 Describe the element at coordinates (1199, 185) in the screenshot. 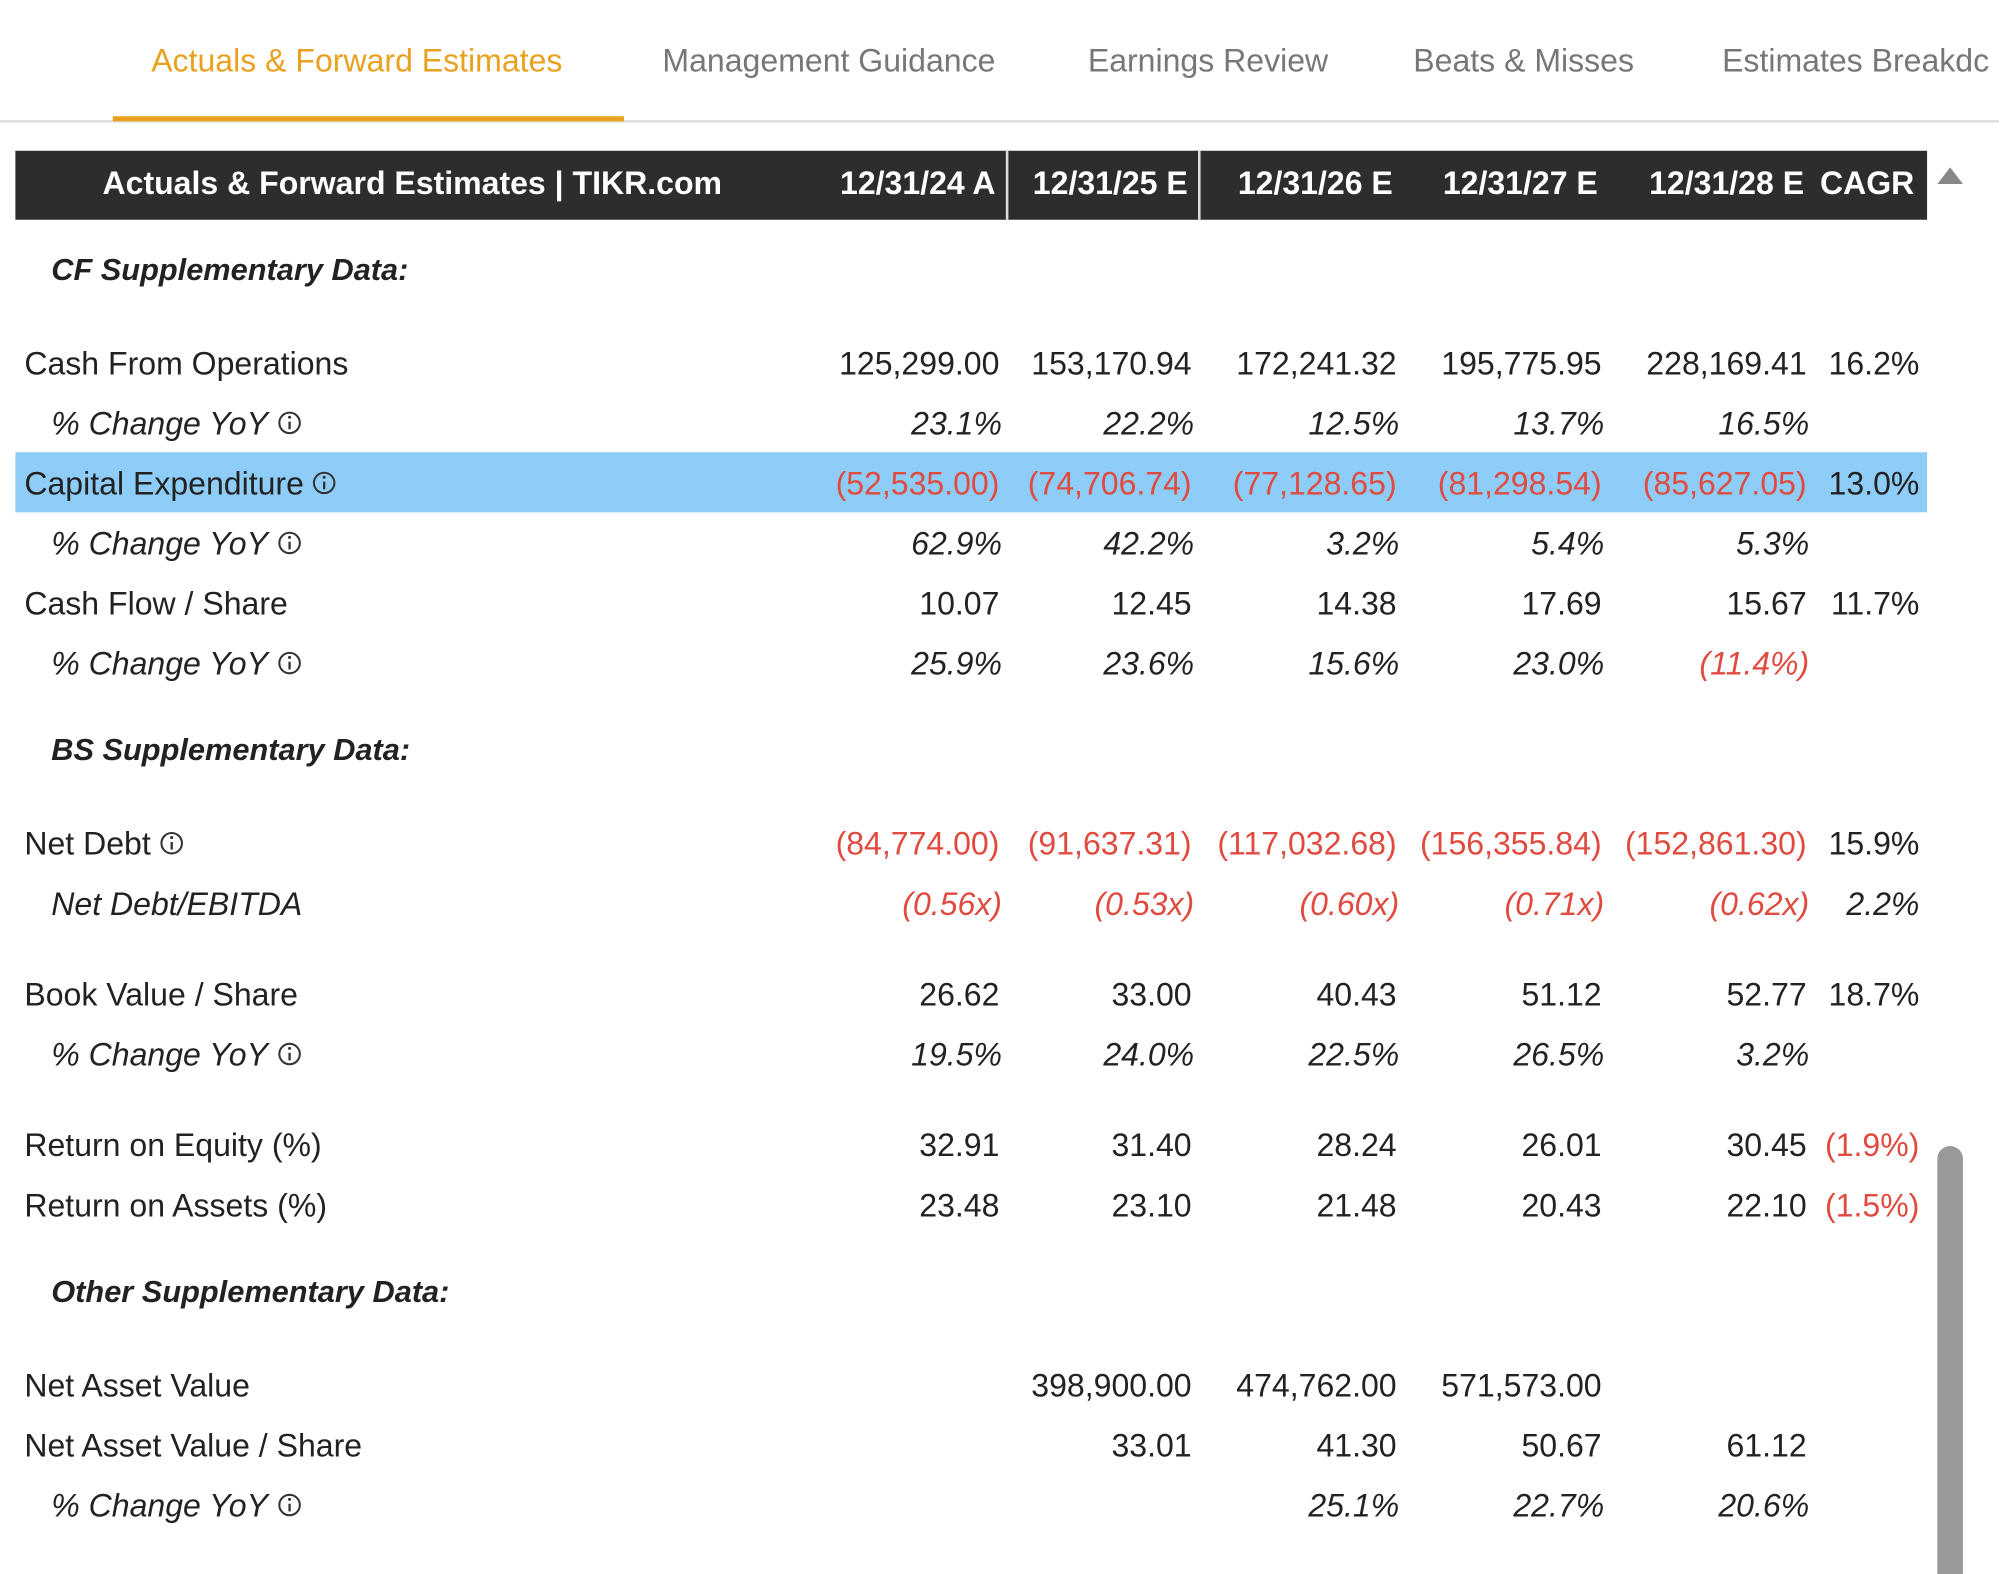

I see `header-divider` at that location.